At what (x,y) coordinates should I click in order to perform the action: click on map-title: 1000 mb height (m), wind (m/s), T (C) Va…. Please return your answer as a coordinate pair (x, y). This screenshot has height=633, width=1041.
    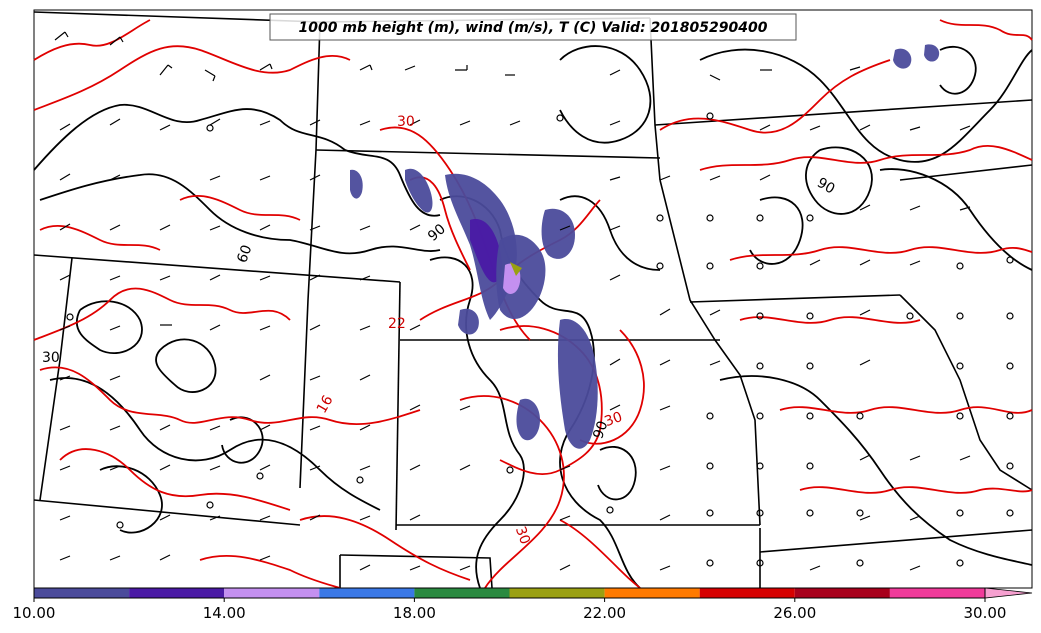
    Looking at the image, I should click on (533, 27).